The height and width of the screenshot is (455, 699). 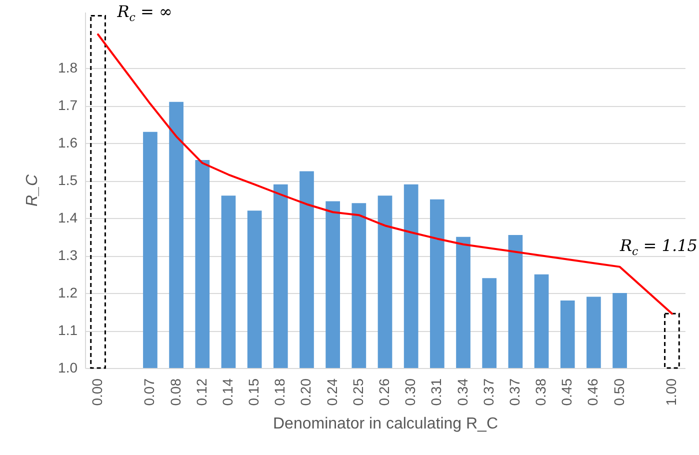 What do you see at coordinates (385, 424) in the screenshot?
I see `x-axis-title: Denominator in calculating R_C` at bounding box center [385, 424].